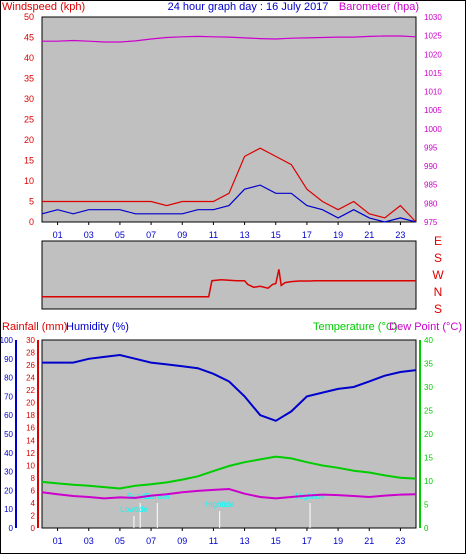 Image resolution: width=467 pixels, height=555 pixels. What do you see at coordinates (379, 7) in the screenshot?
I see `barometer-axis-label: Barometer (hpa)` at bounding box center [379, 7].